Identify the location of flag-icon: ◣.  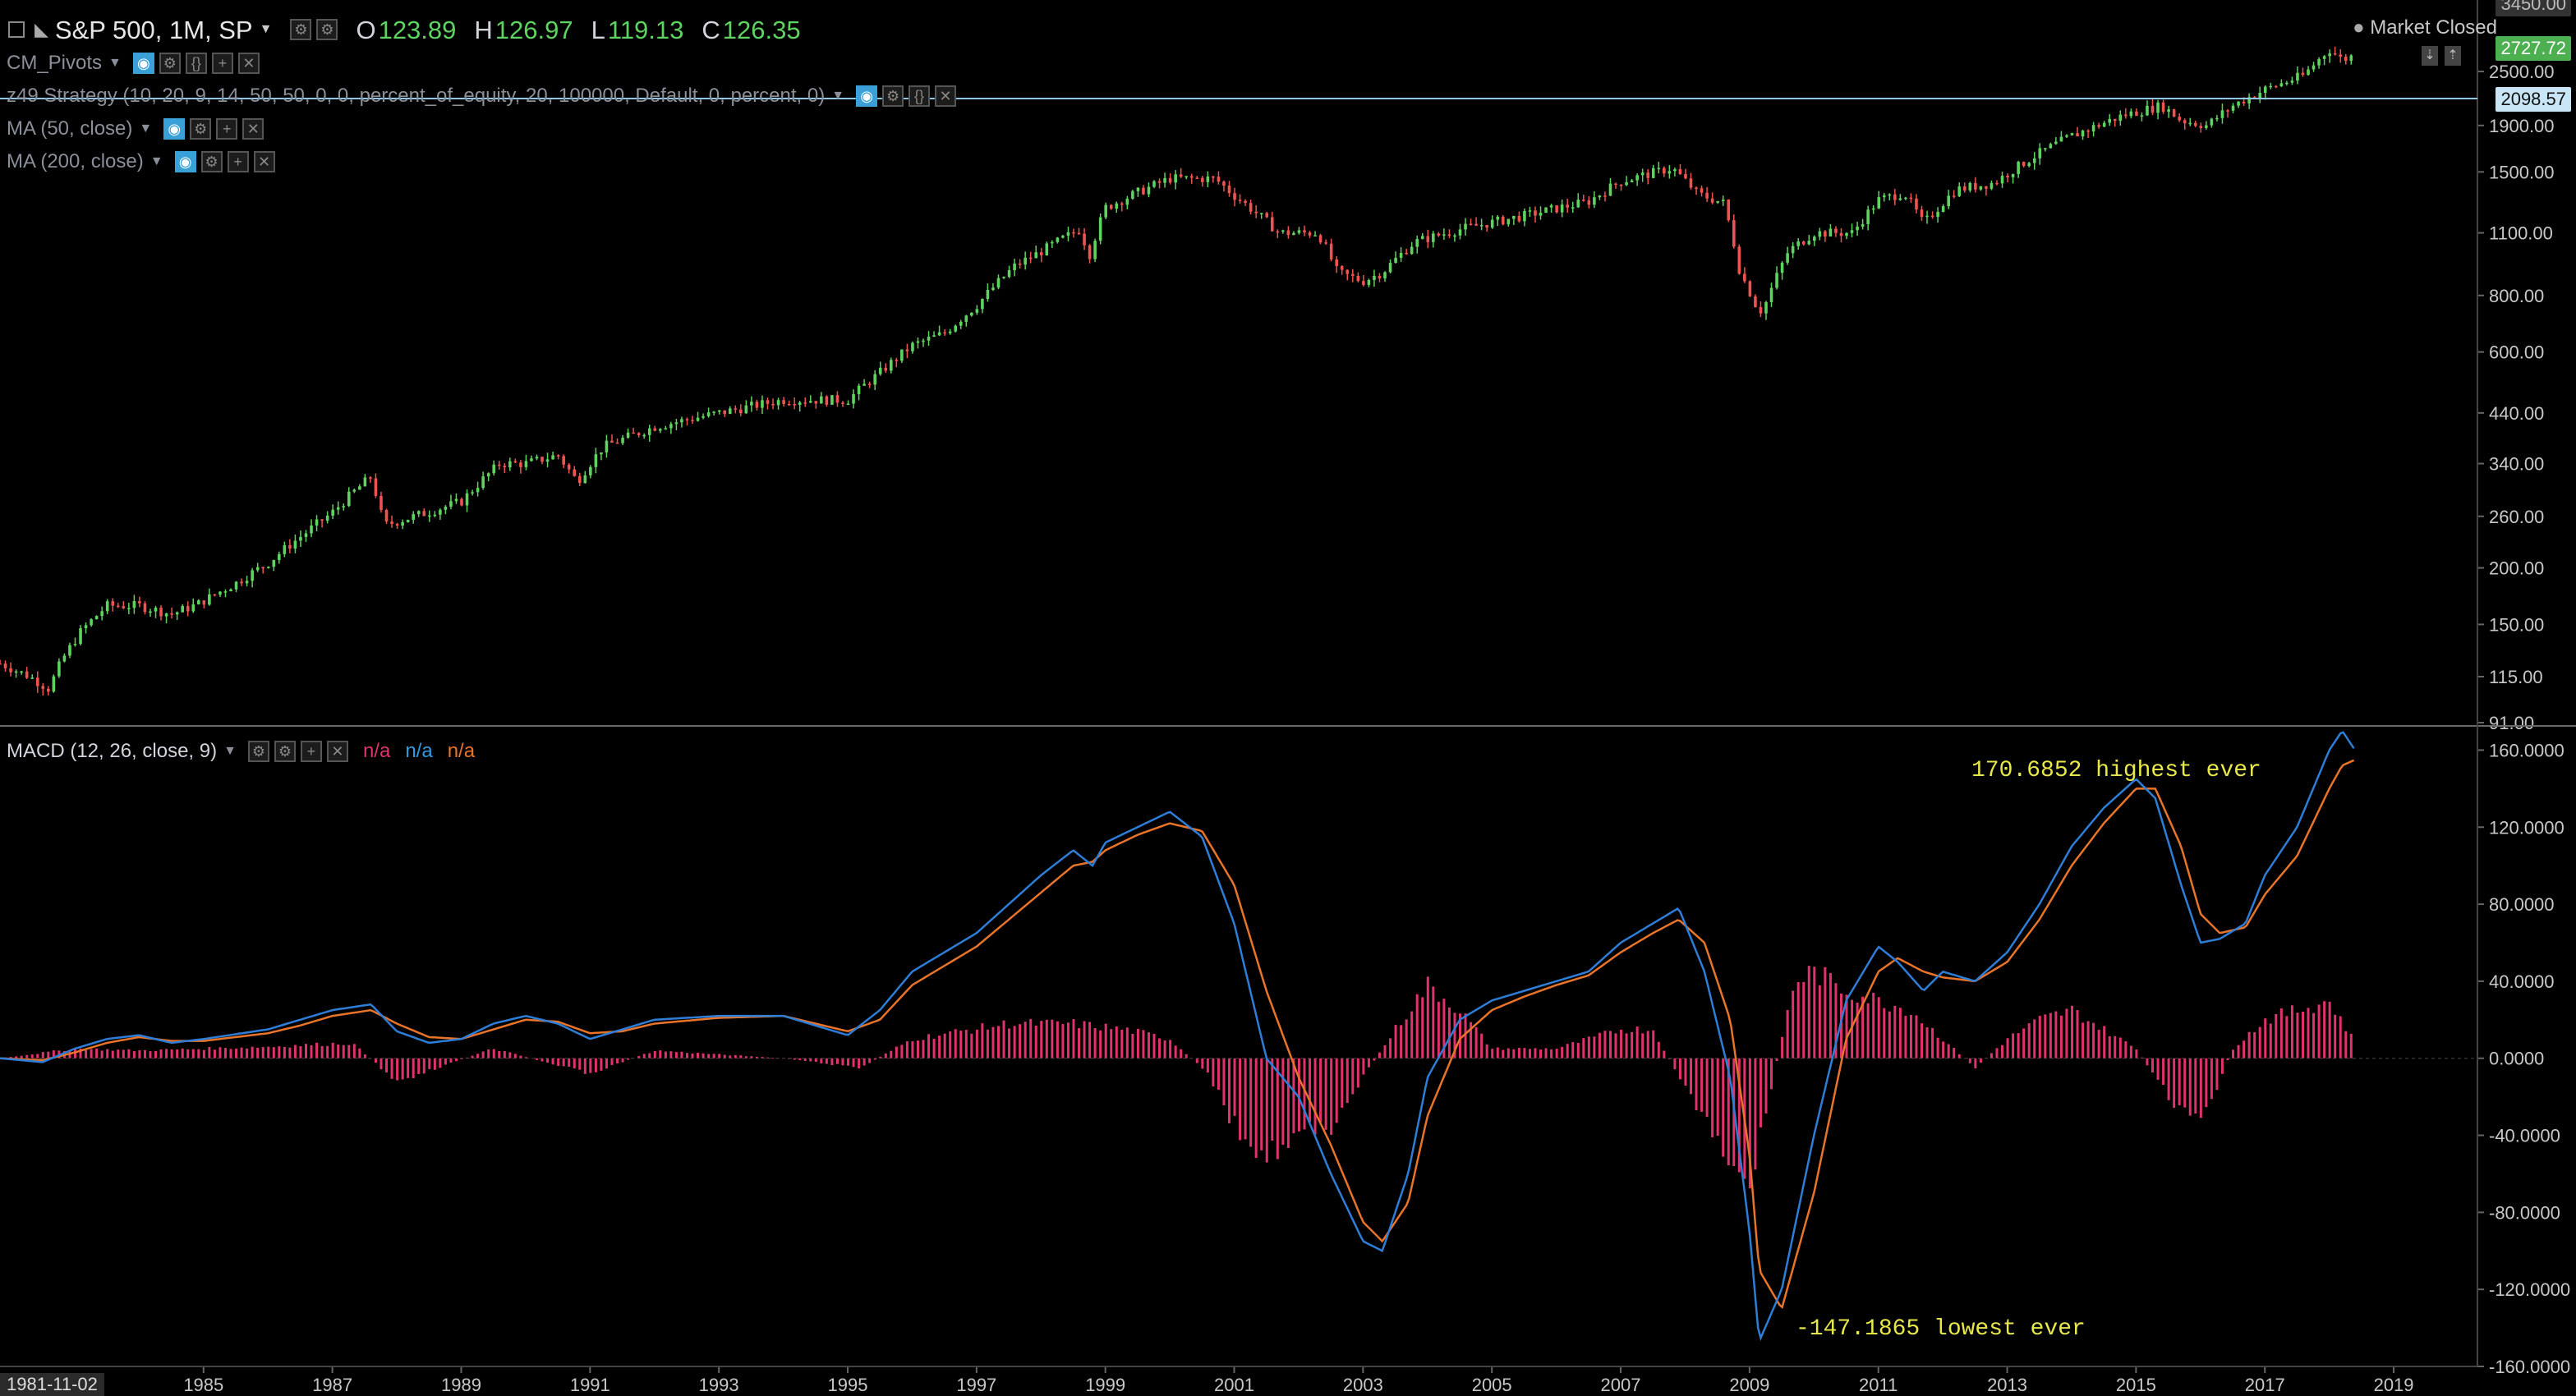
(41, 29).